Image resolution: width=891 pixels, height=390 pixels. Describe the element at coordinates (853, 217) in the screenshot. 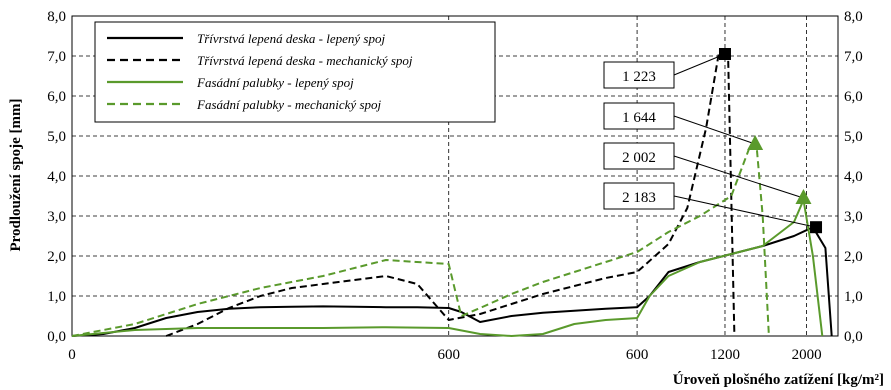

I see `y-tick-label-right: 3,0` at that location.